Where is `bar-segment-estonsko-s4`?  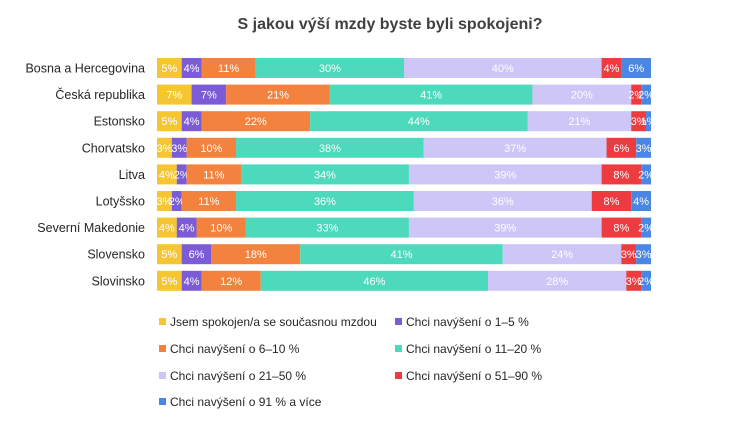
bar-segment-estonsko-s4 is located at coordinates (419, 121).